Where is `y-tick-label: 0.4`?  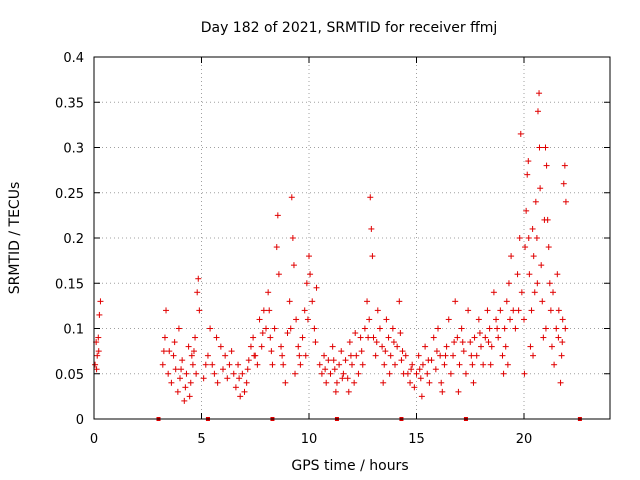
y-tick-label: 0.4 is located at coordinates (73, 58).